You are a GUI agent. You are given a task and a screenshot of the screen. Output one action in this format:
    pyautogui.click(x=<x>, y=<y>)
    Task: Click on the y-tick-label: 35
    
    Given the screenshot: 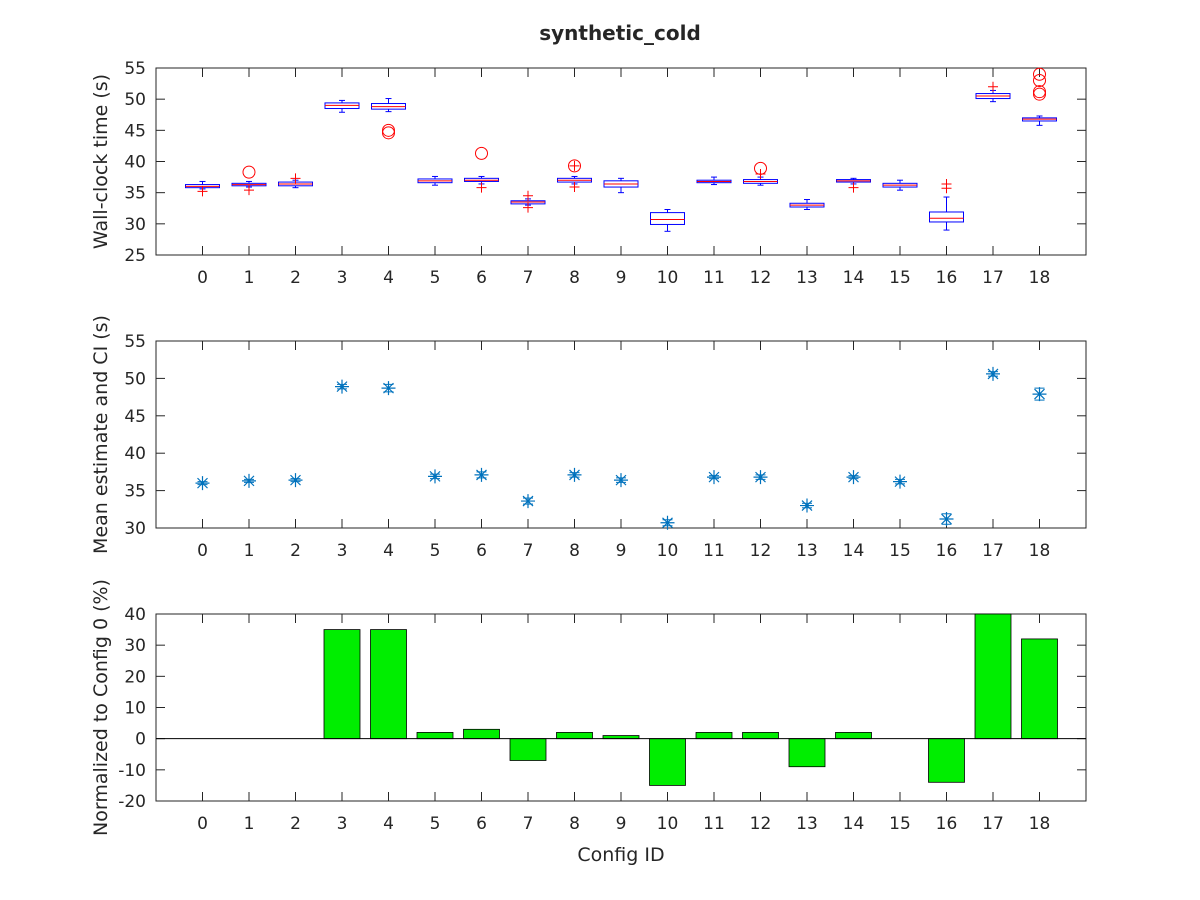 What is the action you would take?
    pyautogui.click(x=135, y=492)
    